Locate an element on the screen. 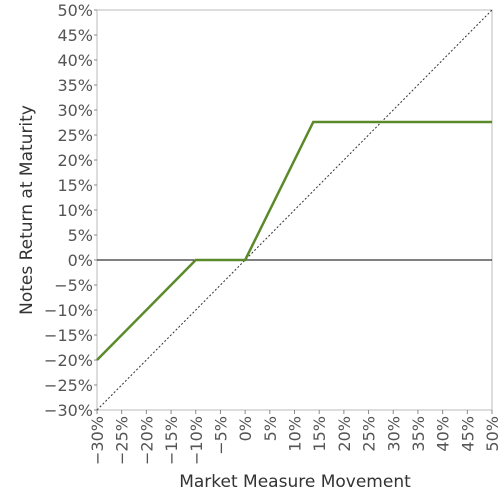  x-tick-label: −10% is located at coordinates (196, 440).